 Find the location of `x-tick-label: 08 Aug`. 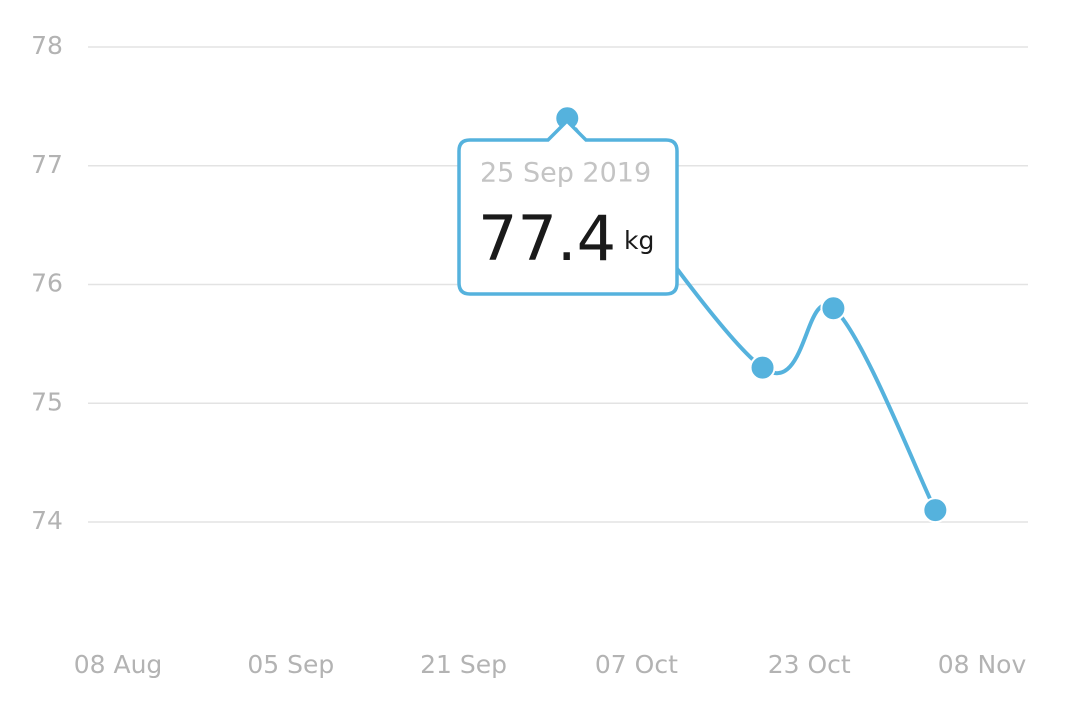

x-tick-label: 08 Aug is located at coordinates (118, 664).